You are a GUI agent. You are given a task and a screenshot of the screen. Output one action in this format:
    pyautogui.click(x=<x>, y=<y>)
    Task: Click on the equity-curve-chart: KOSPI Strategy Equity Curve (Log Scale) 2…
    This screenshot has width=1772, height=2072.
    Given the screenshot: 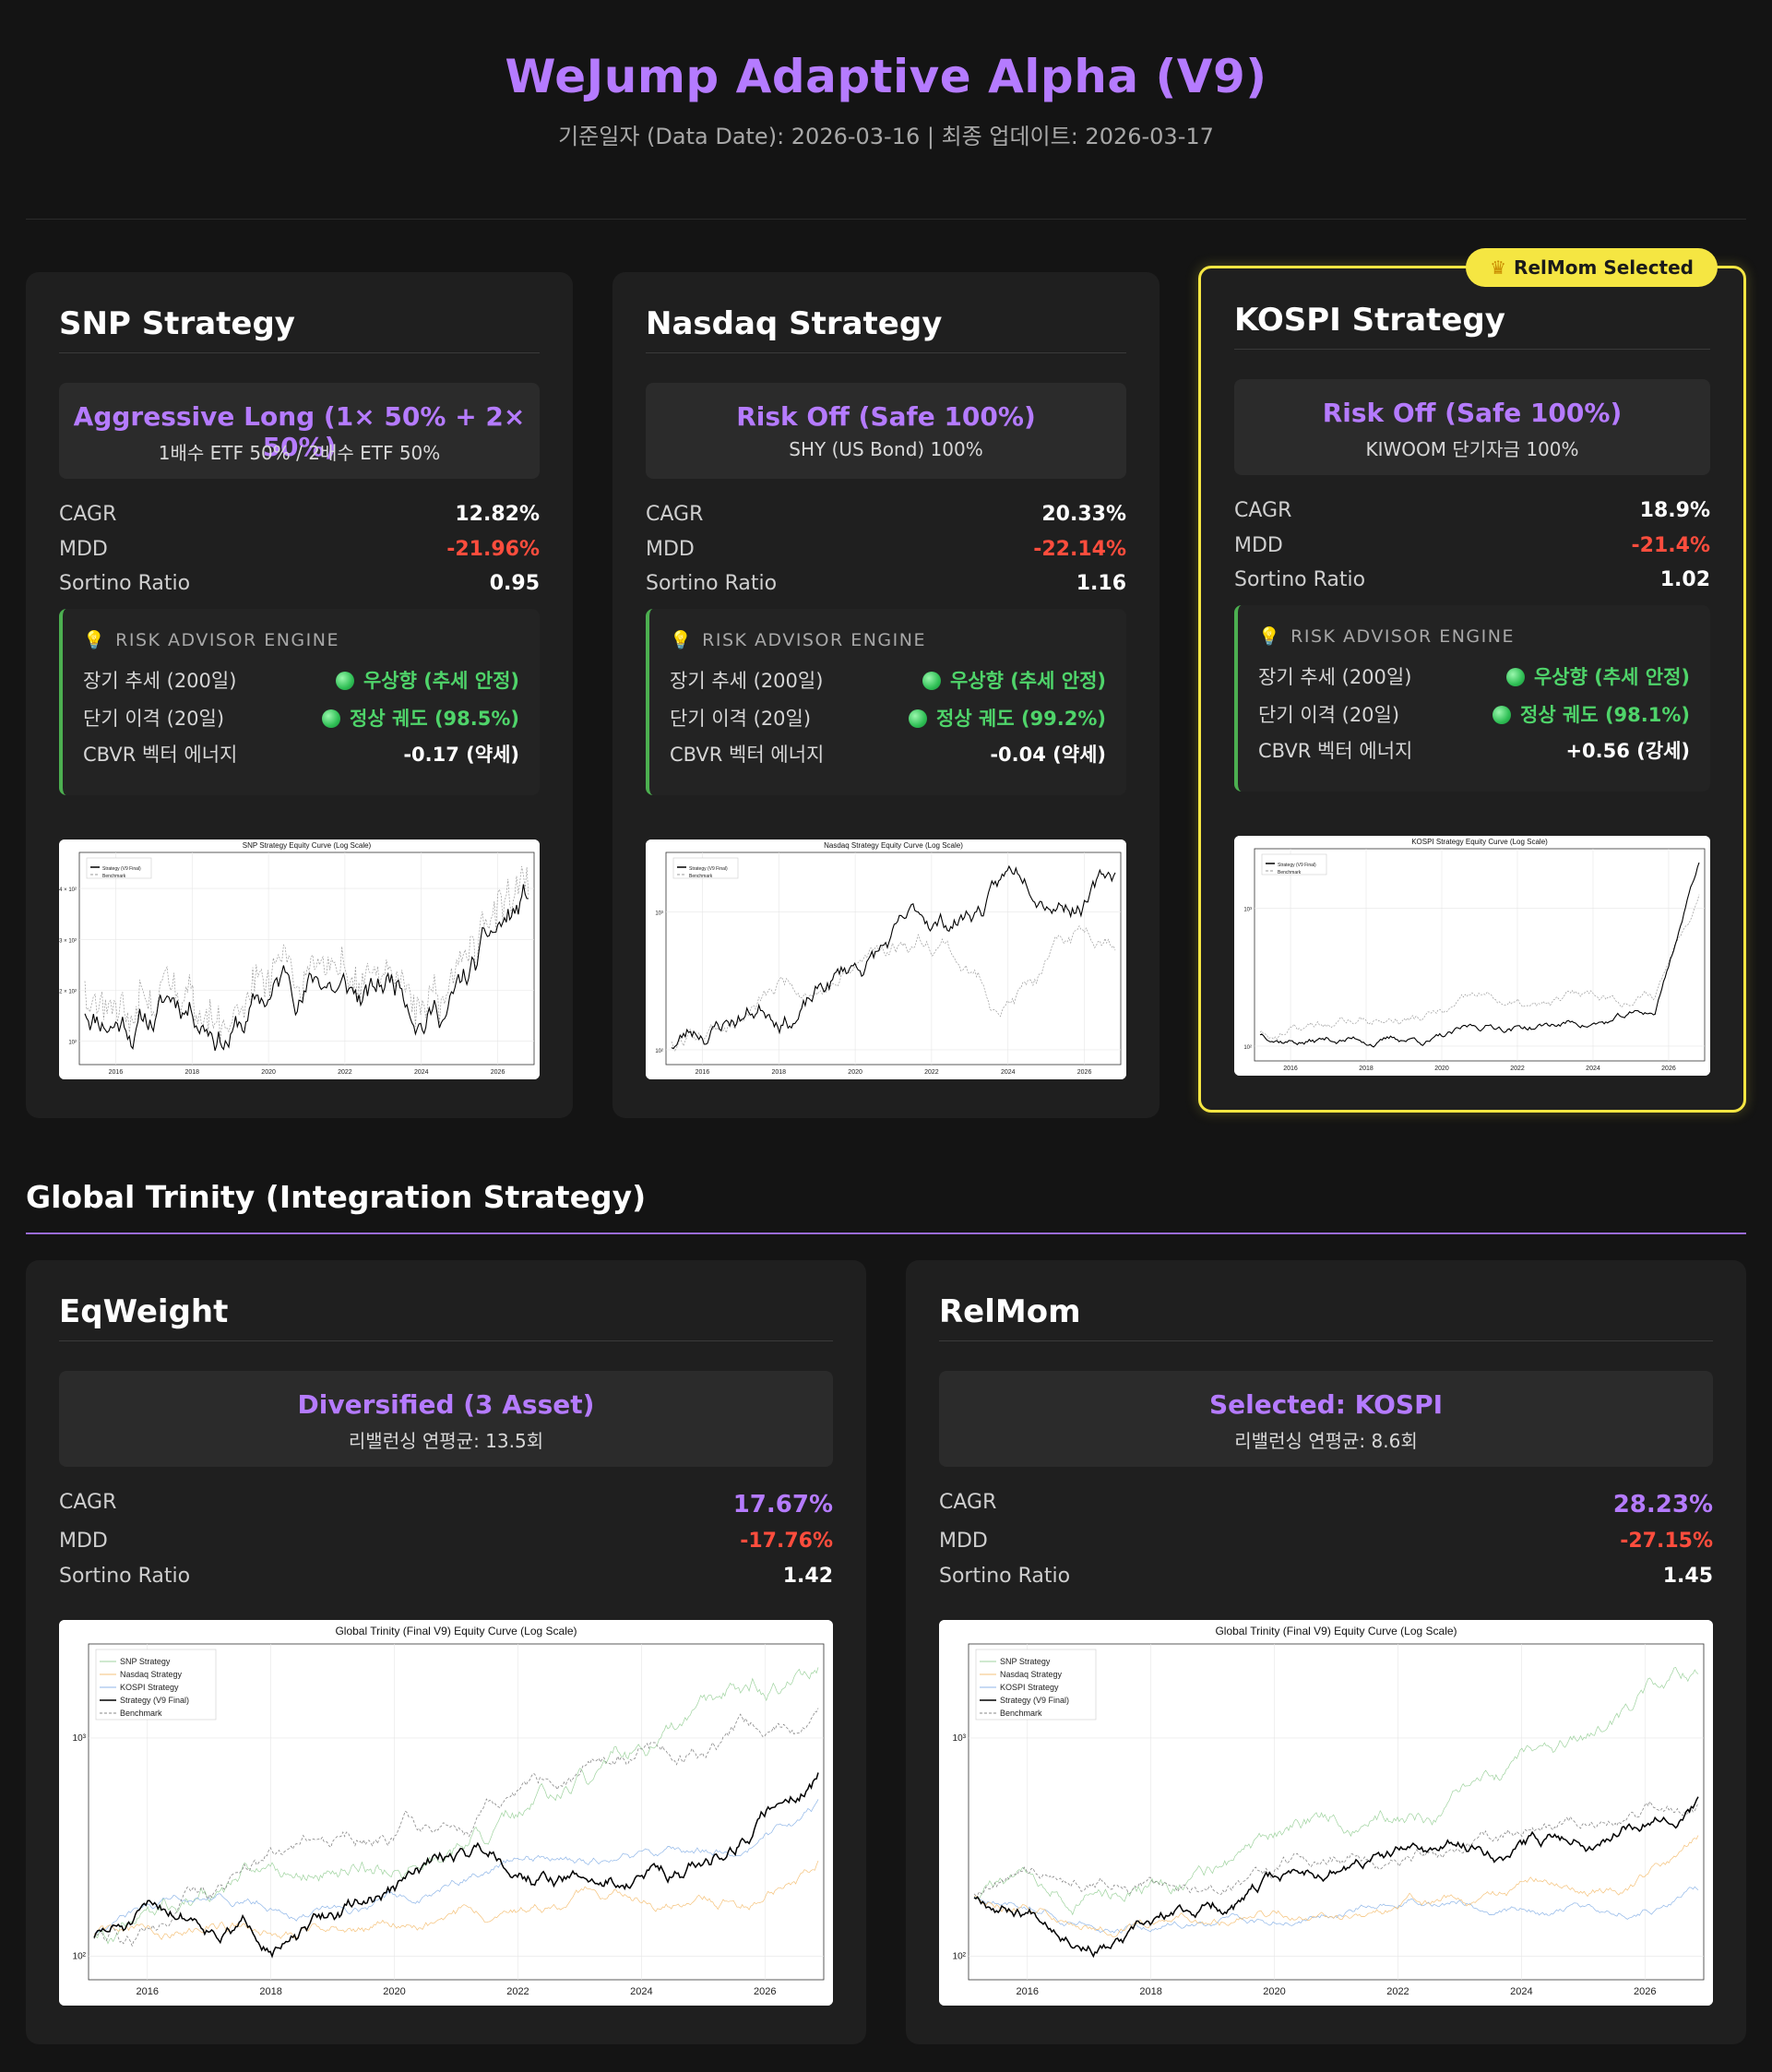 What is the action you would take?
    pyautogui.click(x=1472, y=956)
    